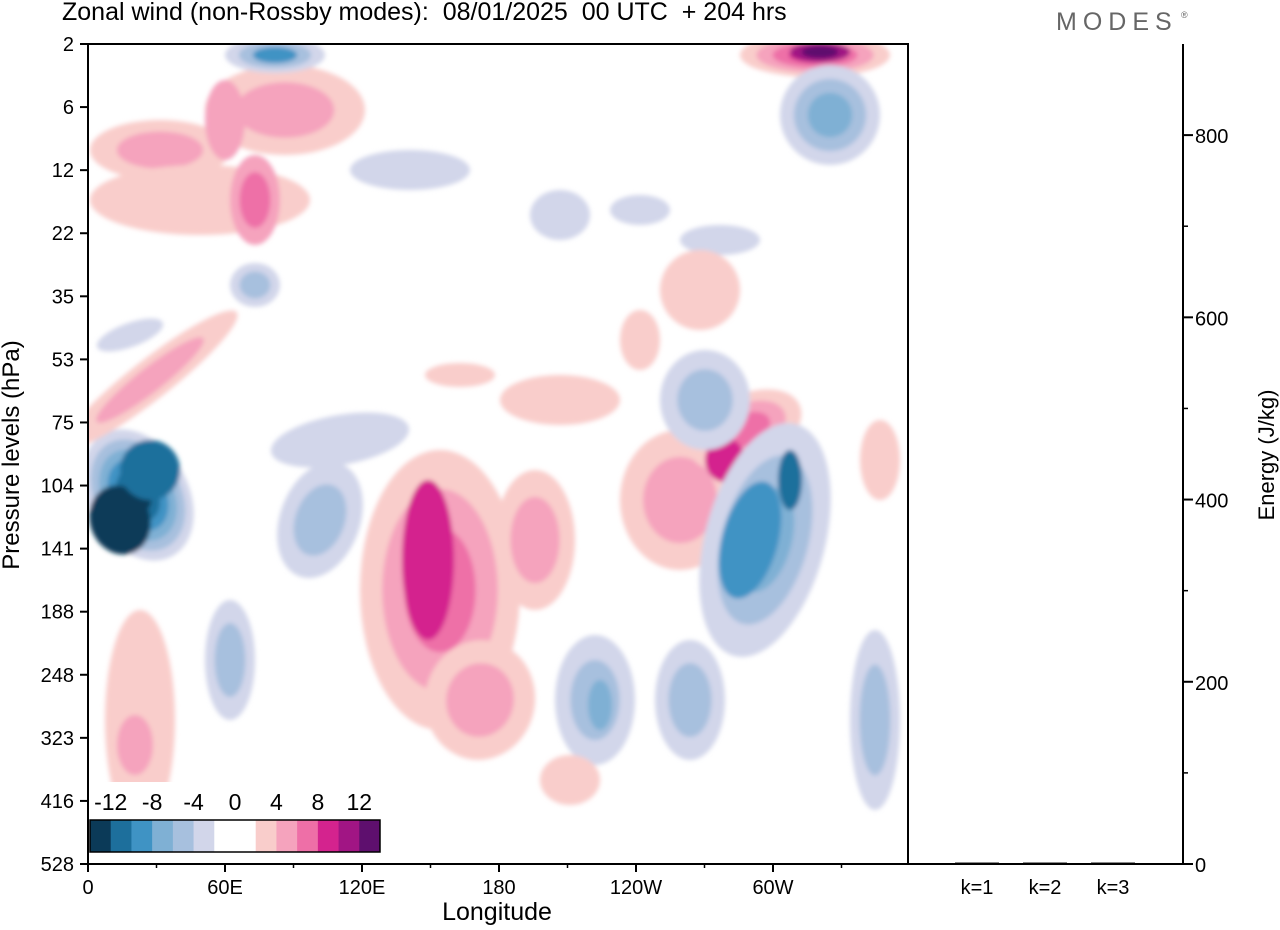 This screenshot has height=930, width=1280. What do you see at coordinates (362, 888) in the screenshot?
I see `x-tick-label: 120E` at bounding box center [362, 888].